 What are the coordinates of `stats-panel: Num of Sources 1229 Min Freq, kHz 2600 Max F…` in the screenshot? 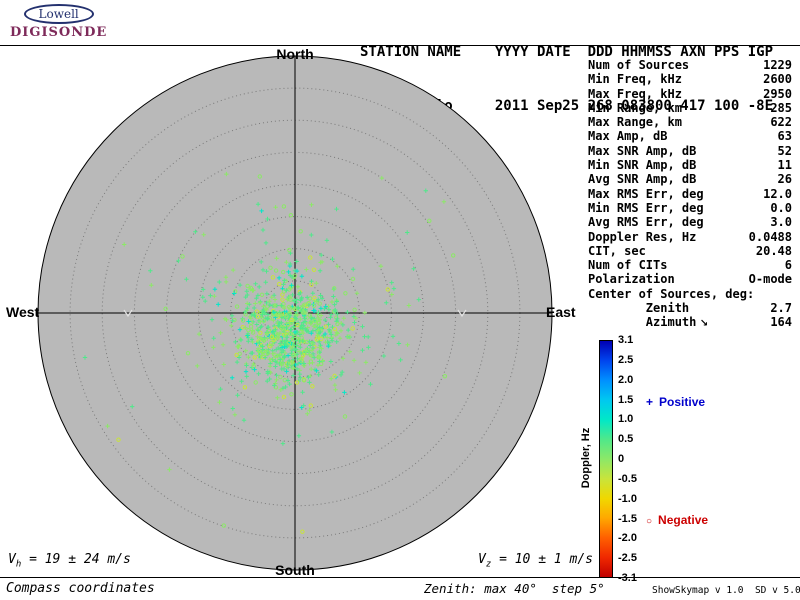 It's located at (690, 194).